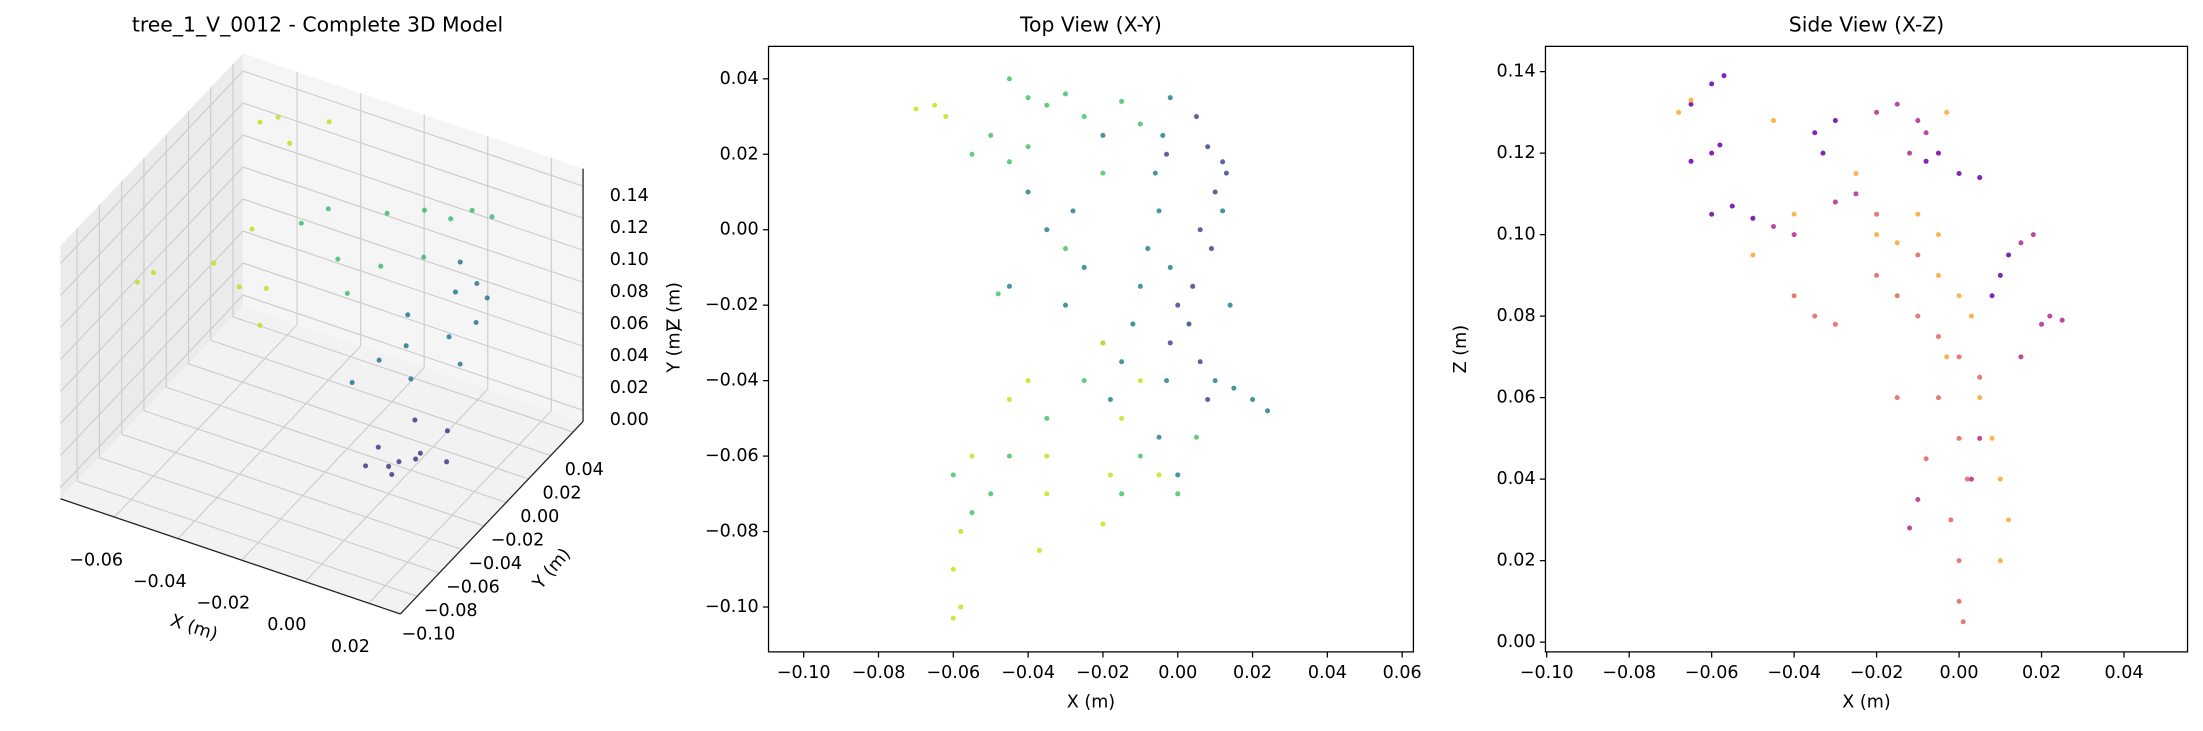  What do you see at coordinates (629, 260) in the screenshot?
I see `z-tick-label: 0.10` at bounding box center [629, 260].